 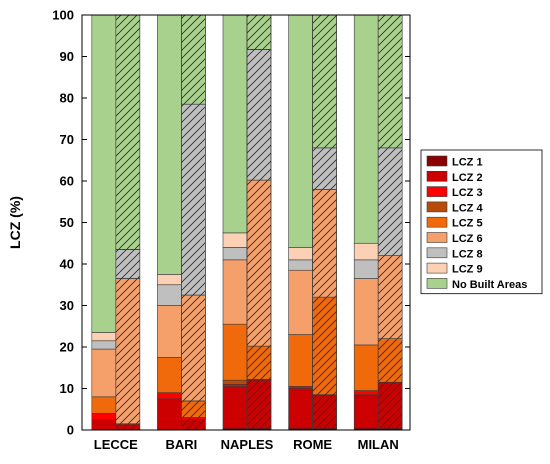 What do you see at coordinates (67, 222) in the screenshot?
I see `y-tick-label: 50` at bounding box center [67, 222].